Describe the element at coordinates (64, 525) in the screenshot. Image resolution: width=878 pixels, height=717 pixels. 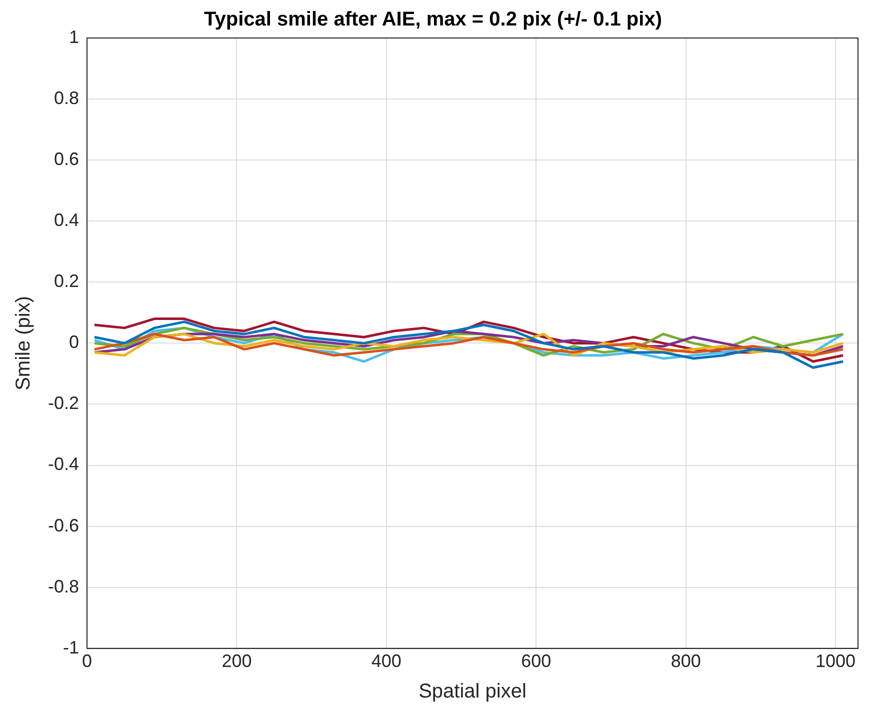
I see `y-tick-label: -0.6` at that location.